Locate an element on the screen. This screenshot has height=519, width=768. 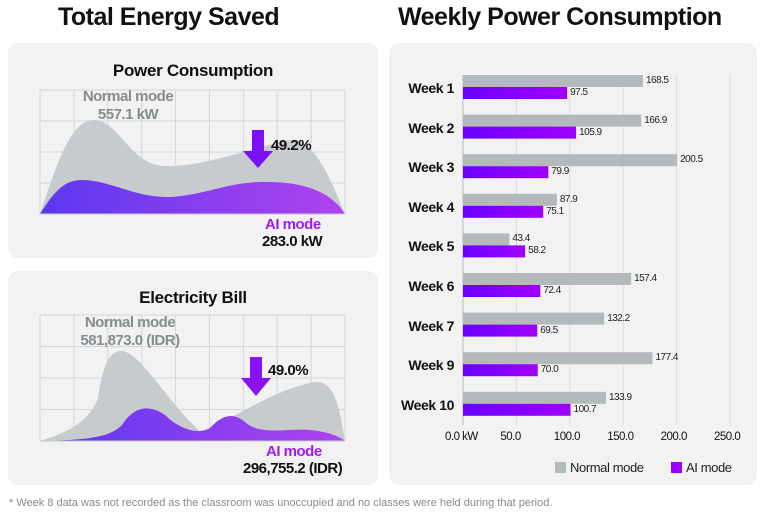
bar-value-label: 105.9 is located at coordinates (590, 132).